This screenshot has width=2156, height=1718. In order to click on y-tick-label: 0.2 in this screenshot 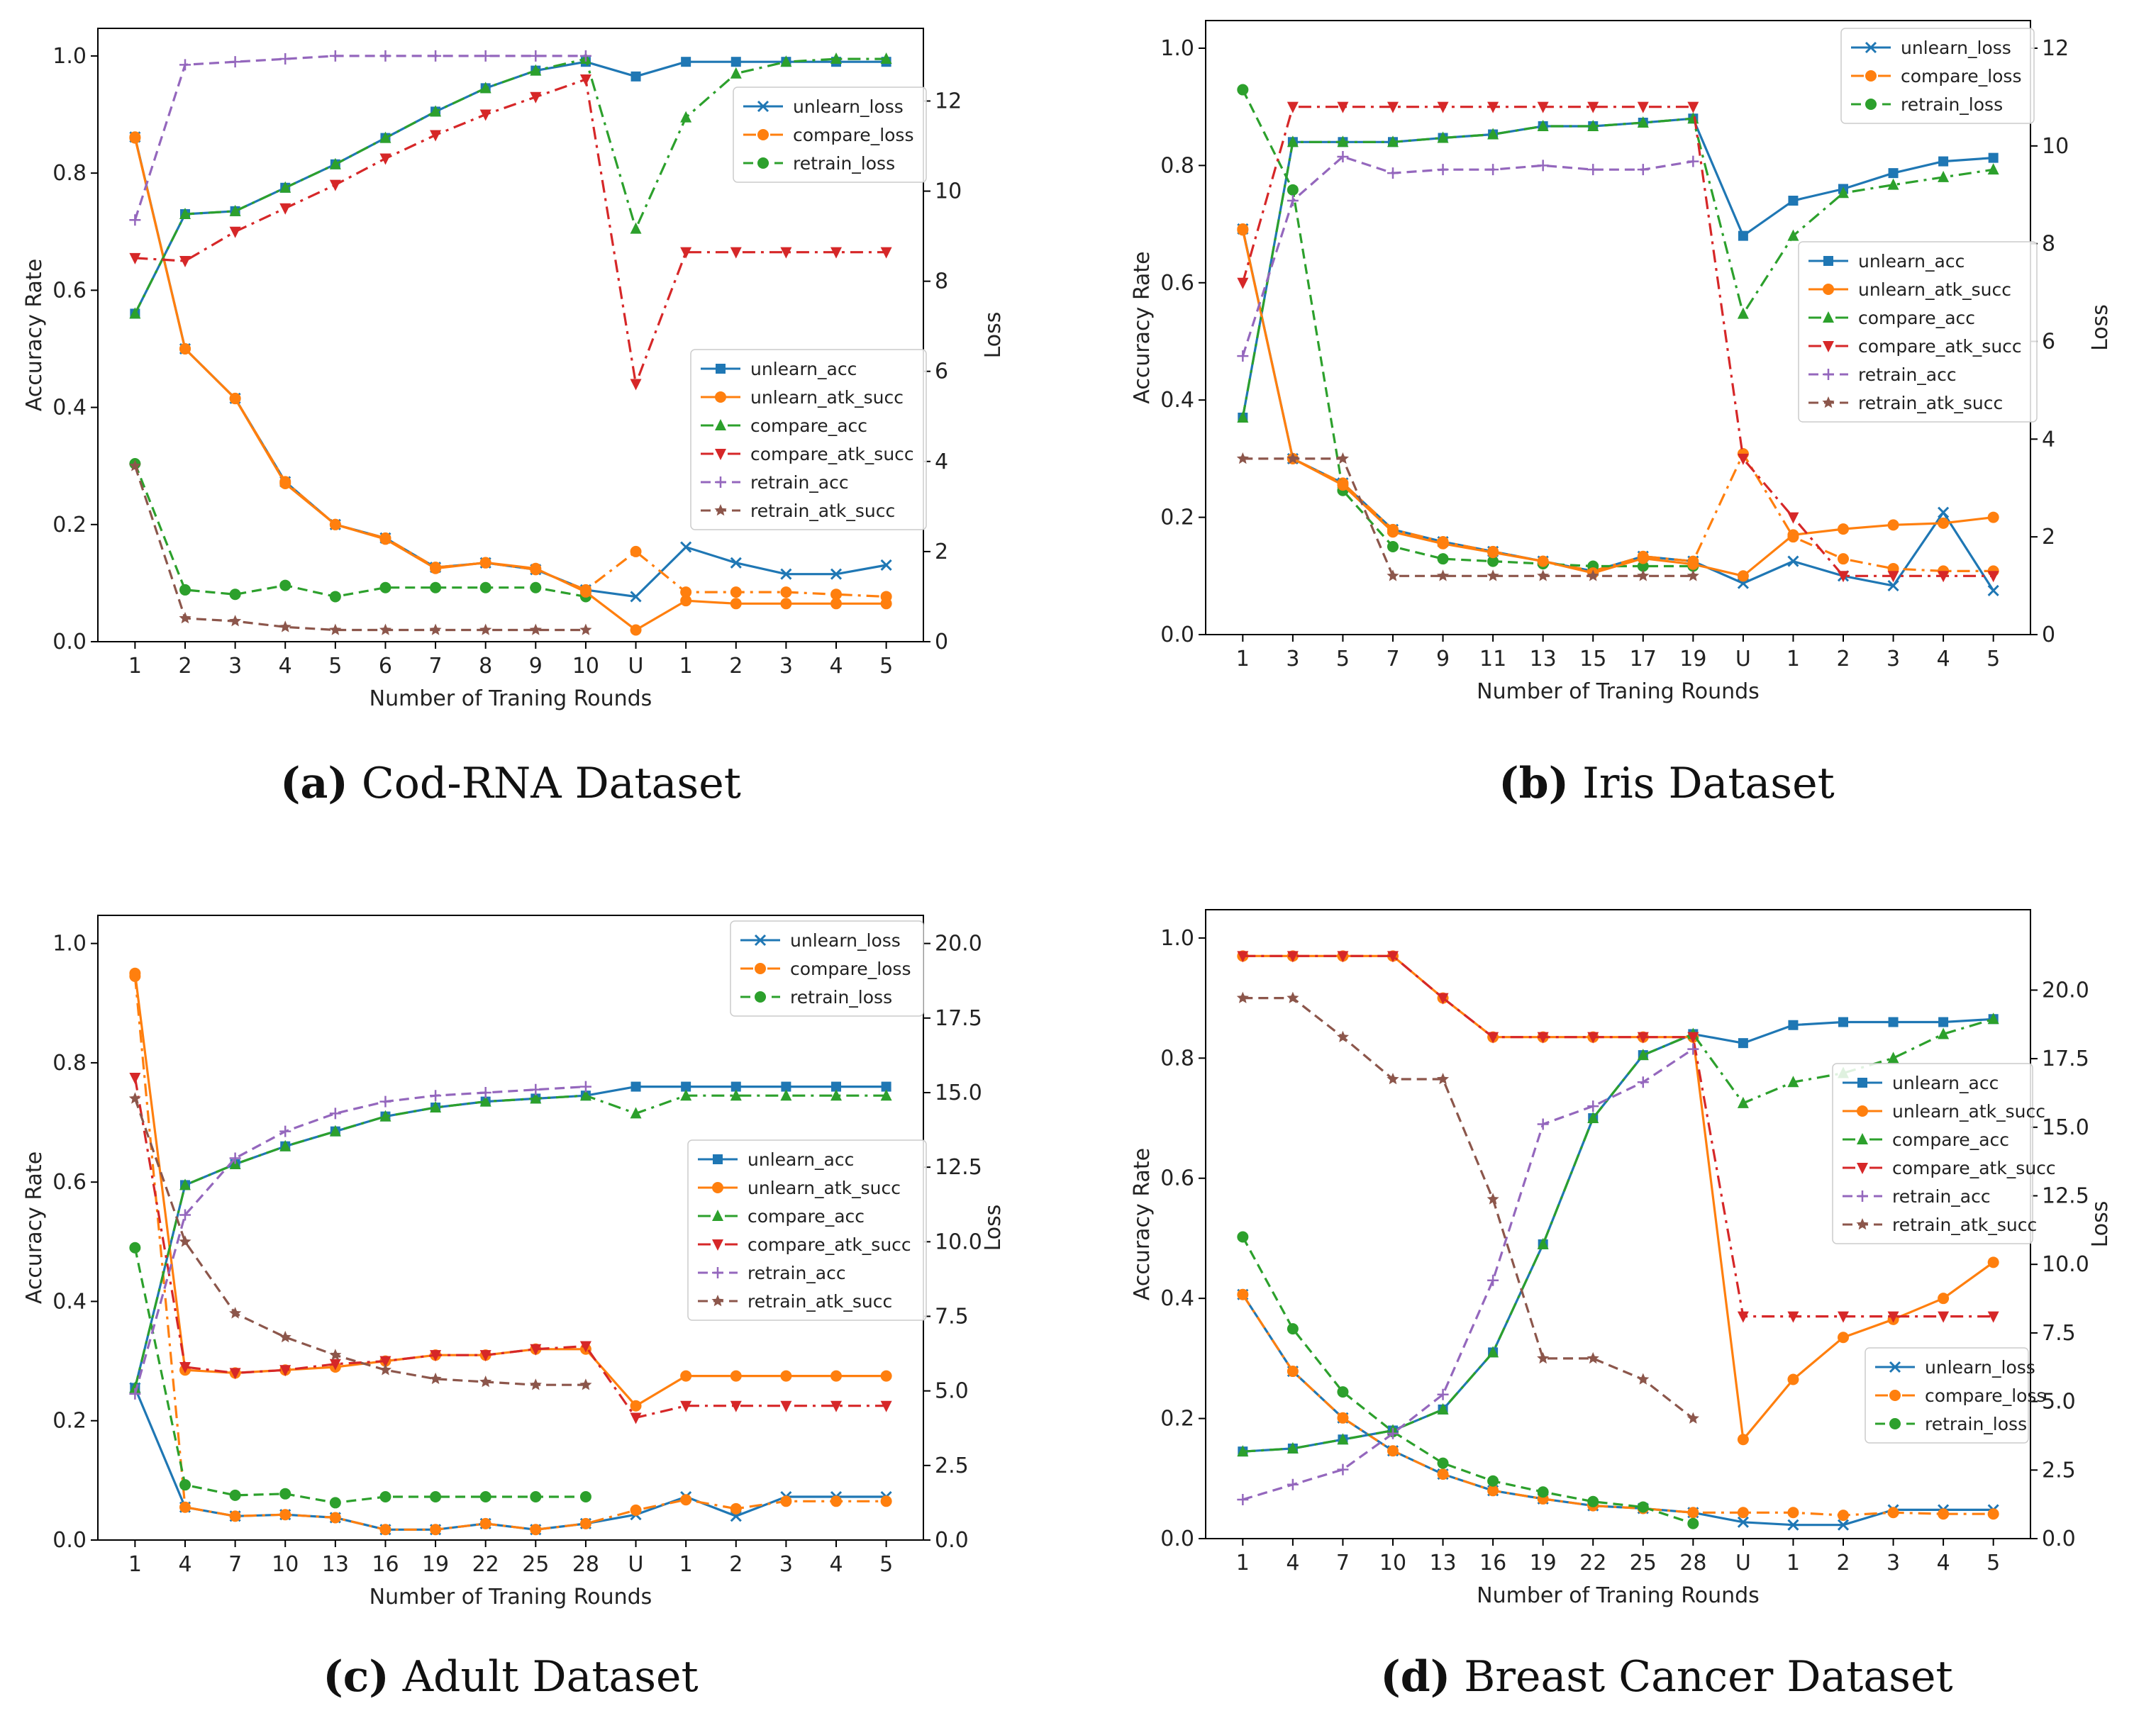, I will do `click(1177, 1419)`.